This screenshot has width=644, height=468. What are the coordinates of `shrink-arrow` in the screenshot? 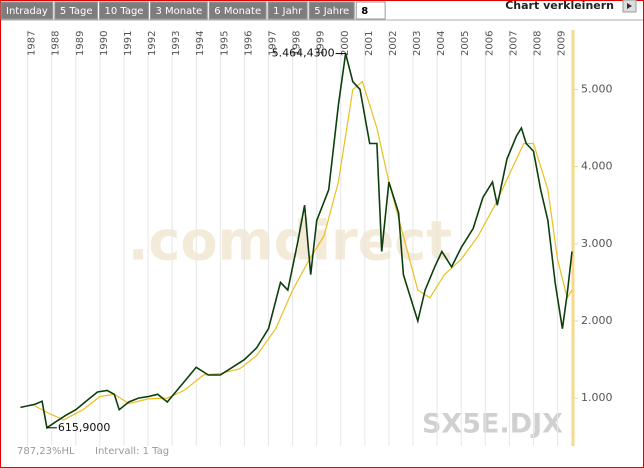 It's located at (629, 6).